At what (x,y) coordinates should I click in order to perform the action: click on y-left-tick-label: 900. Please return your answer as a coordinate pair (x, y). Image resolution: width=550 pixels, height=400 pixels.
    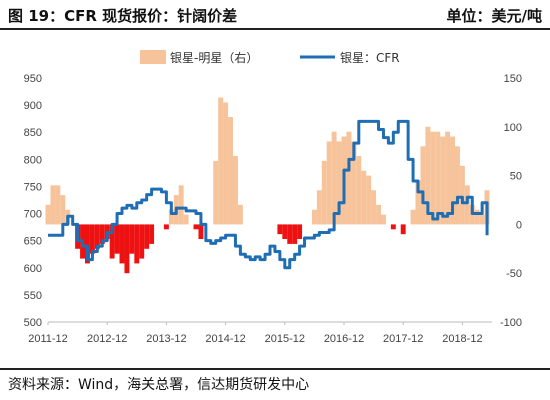
    Looking at the image, I should click on (33, 106).